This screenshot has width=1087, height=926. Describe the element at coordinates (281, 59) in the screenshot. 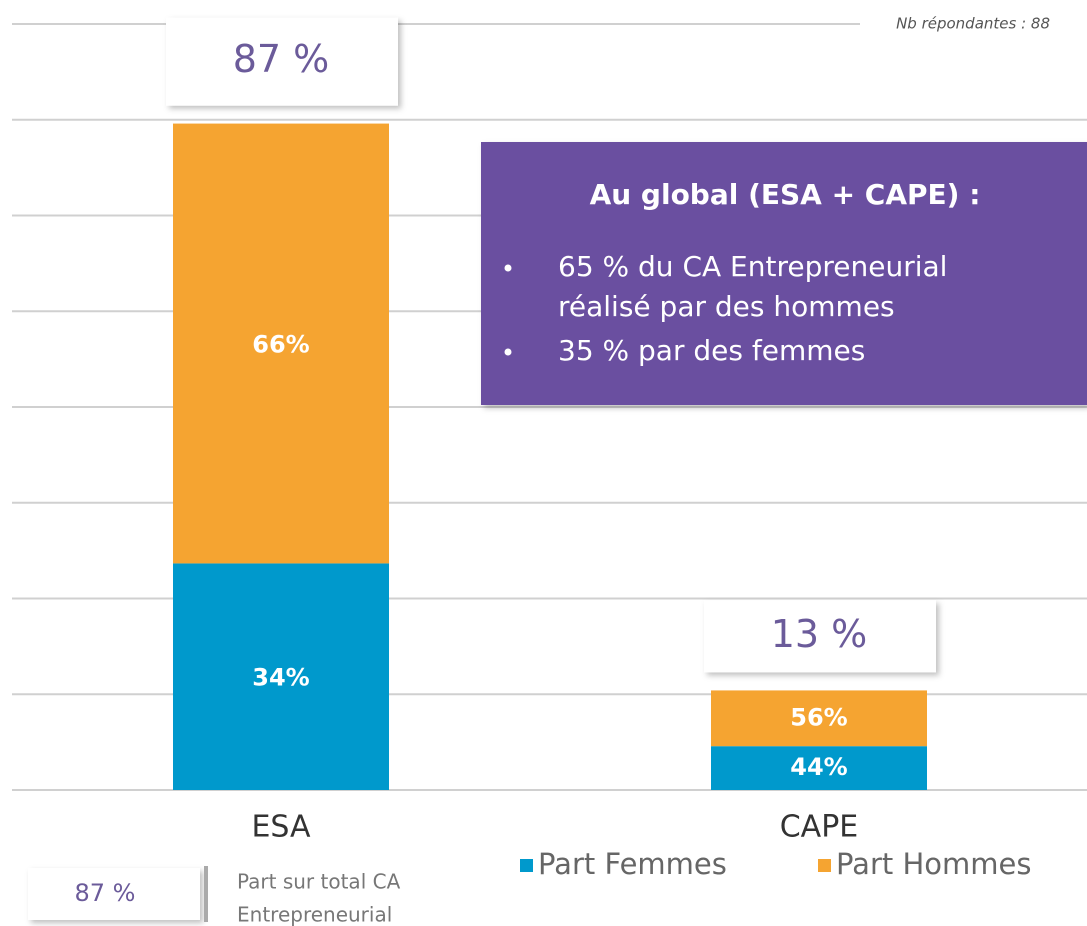

I see `total-label: 87 %` at that location.